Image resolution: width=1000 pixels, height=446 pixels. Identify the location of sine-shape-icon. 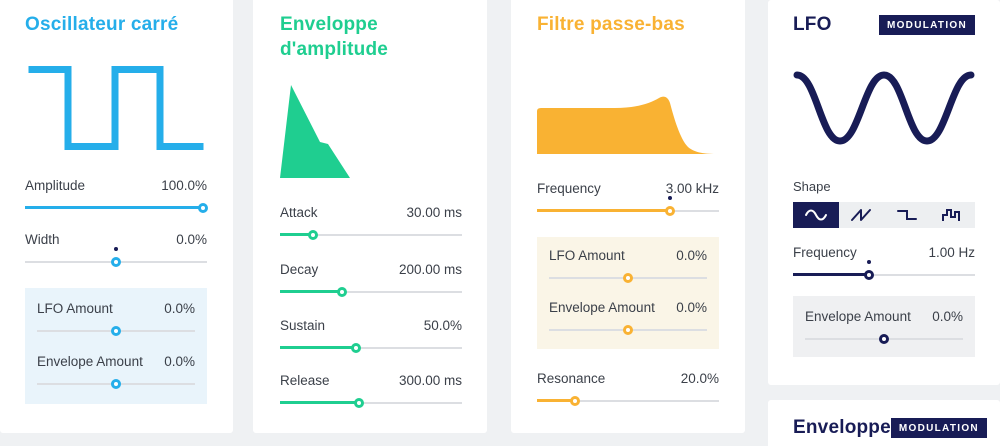
(815, 215).